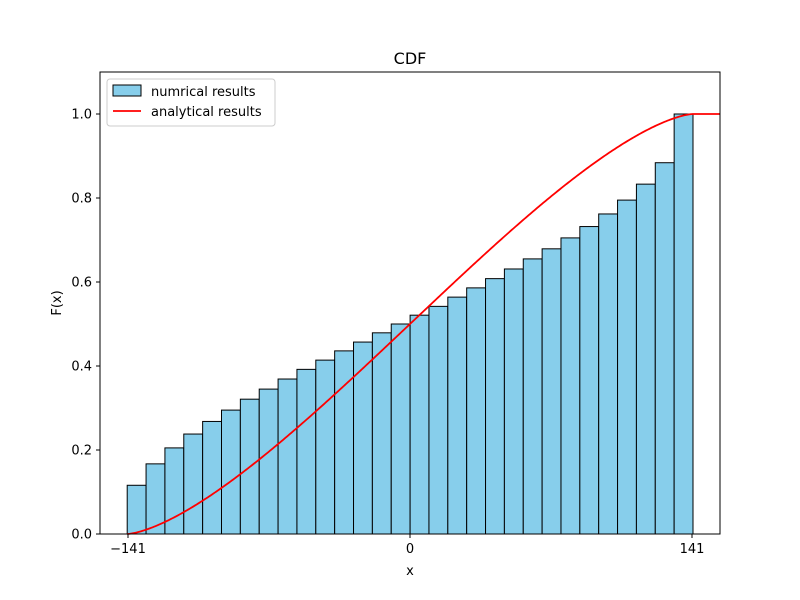 The width and height of the screenshot is (800, 600). I want to click on legend: numrical results analytical results, so click(191, 102).